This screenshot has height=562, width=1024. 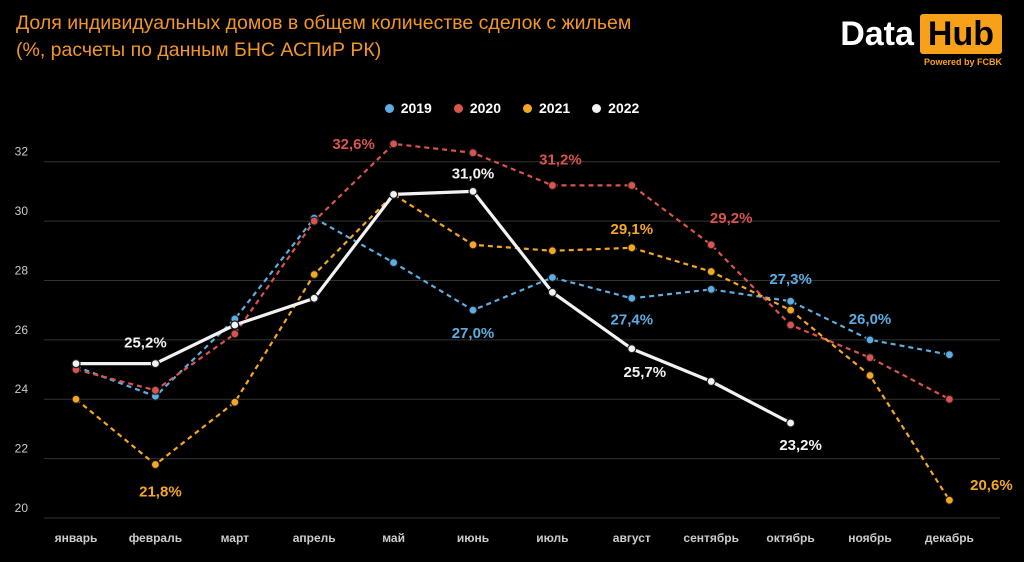 I want to click on x-tick-label: декабрь, so click(x=949, y=538).